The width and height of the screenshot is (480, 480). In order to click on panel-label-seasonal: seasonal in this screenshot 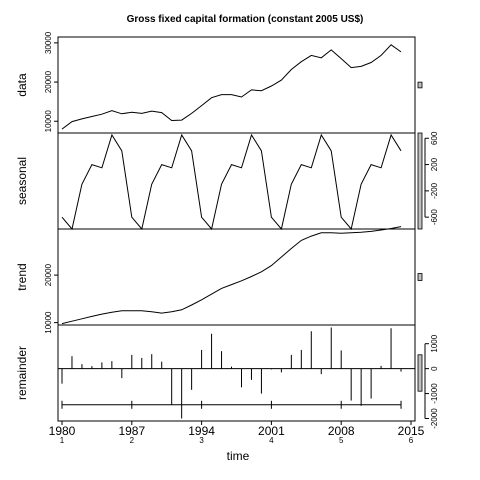, I will do `click(22, 181)`.